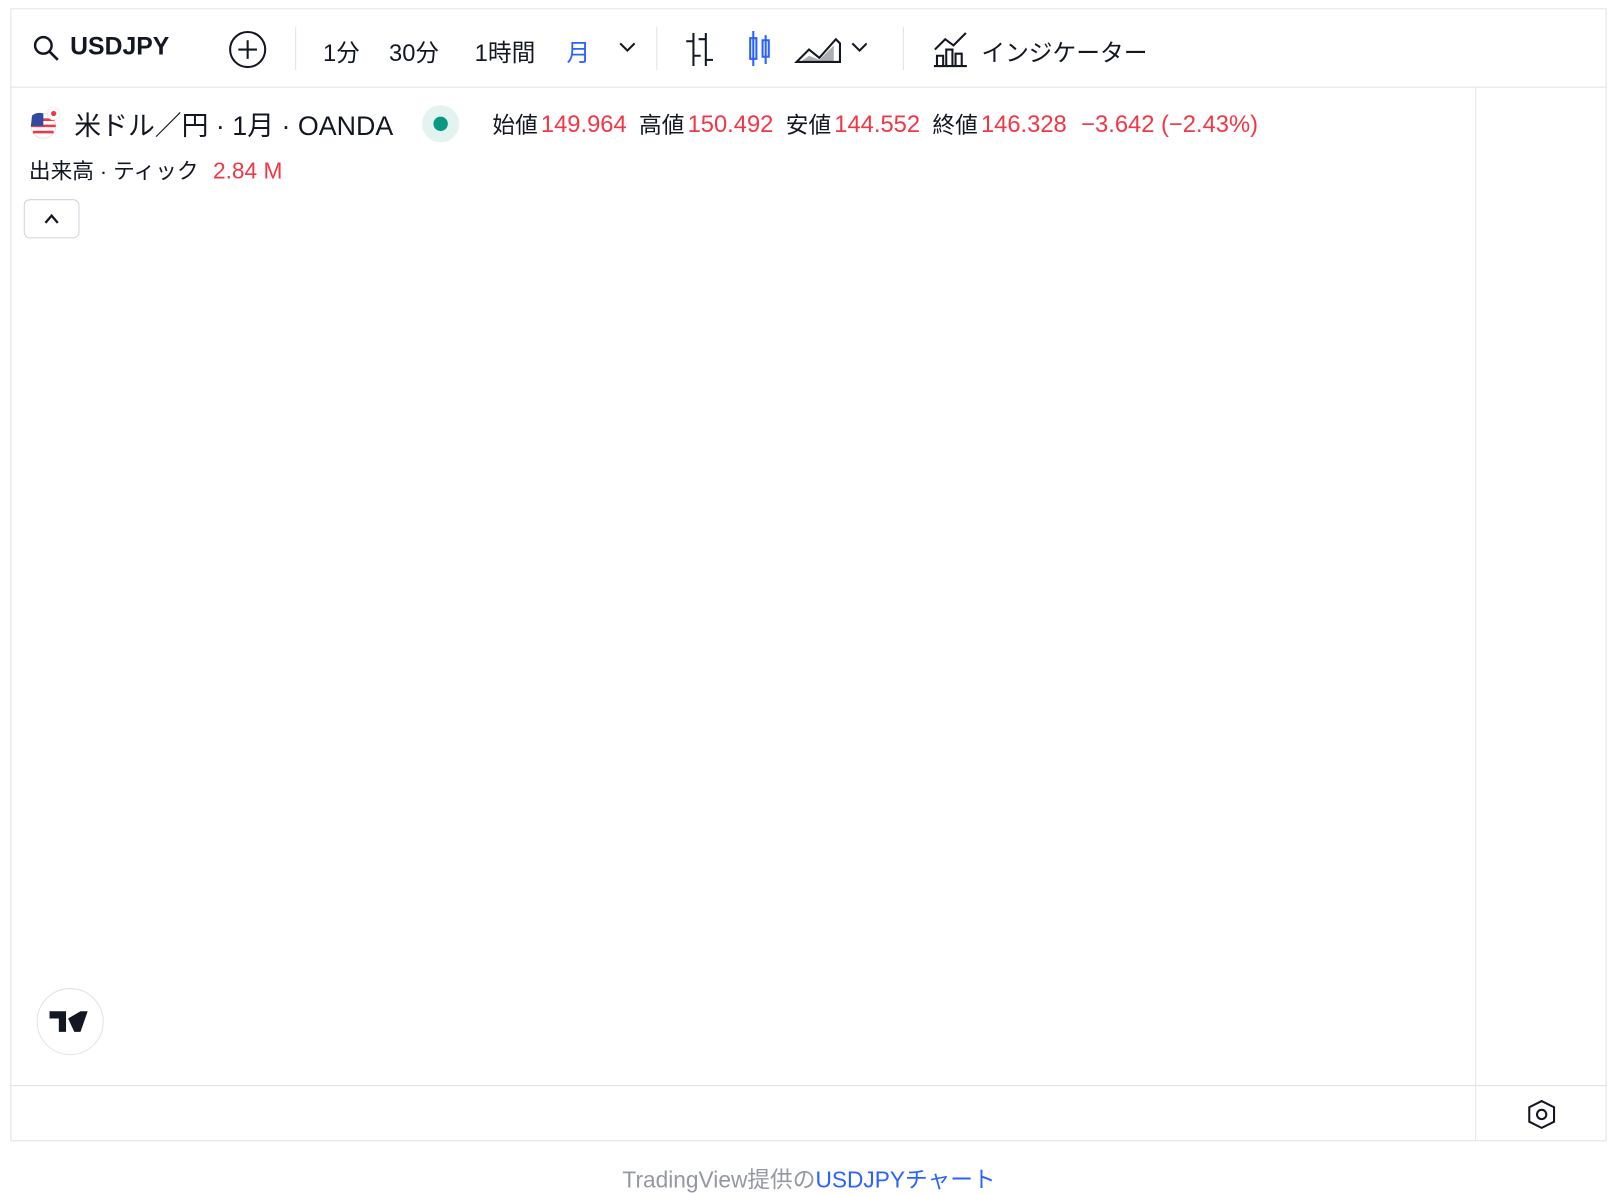 Image resolution: width=1618 pixels, height=1195 pixels. I want to click on add-symbol, so click(247, 49).